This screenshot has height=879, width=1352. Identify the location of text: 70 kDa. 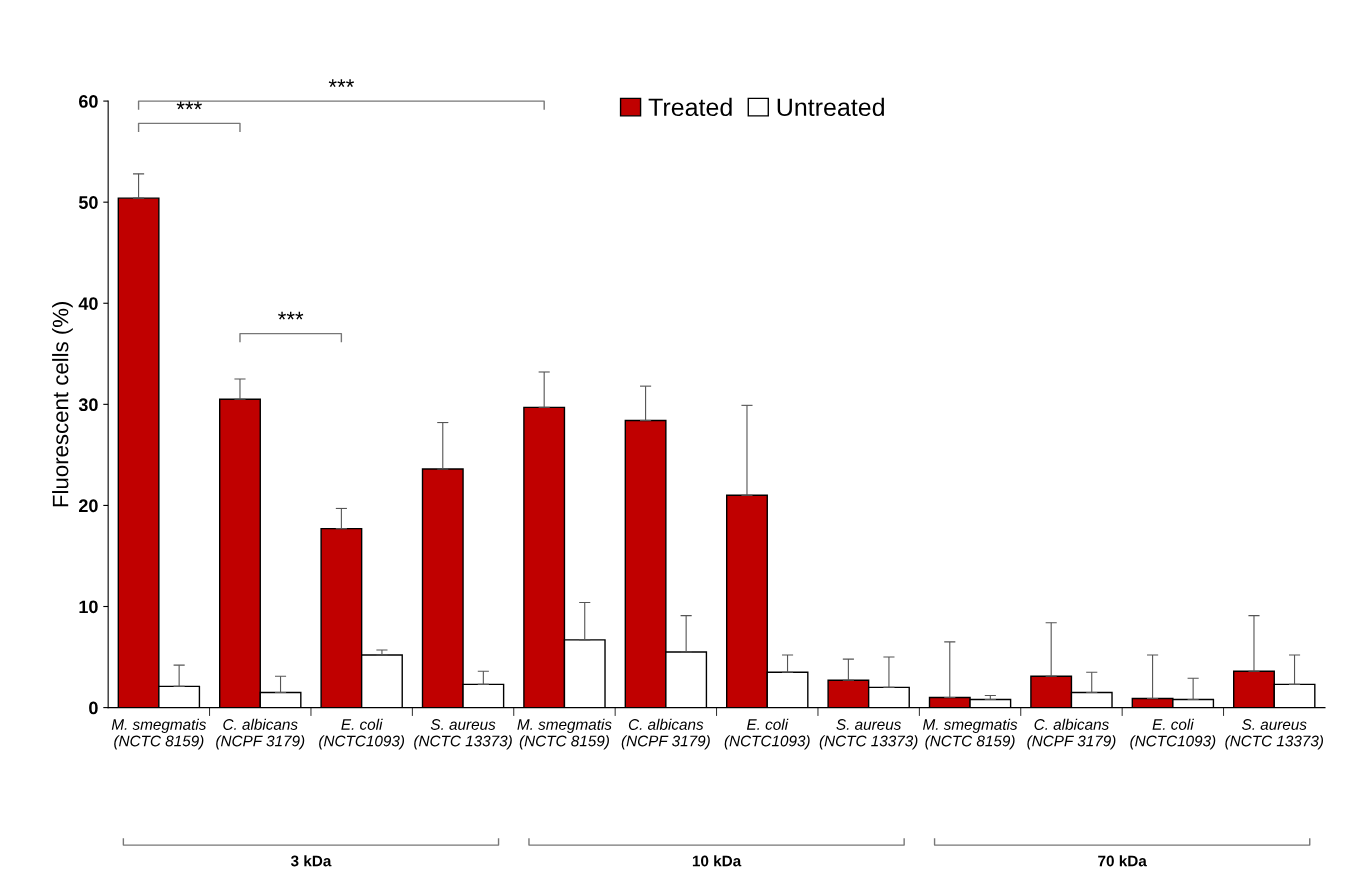
(1122, 861).